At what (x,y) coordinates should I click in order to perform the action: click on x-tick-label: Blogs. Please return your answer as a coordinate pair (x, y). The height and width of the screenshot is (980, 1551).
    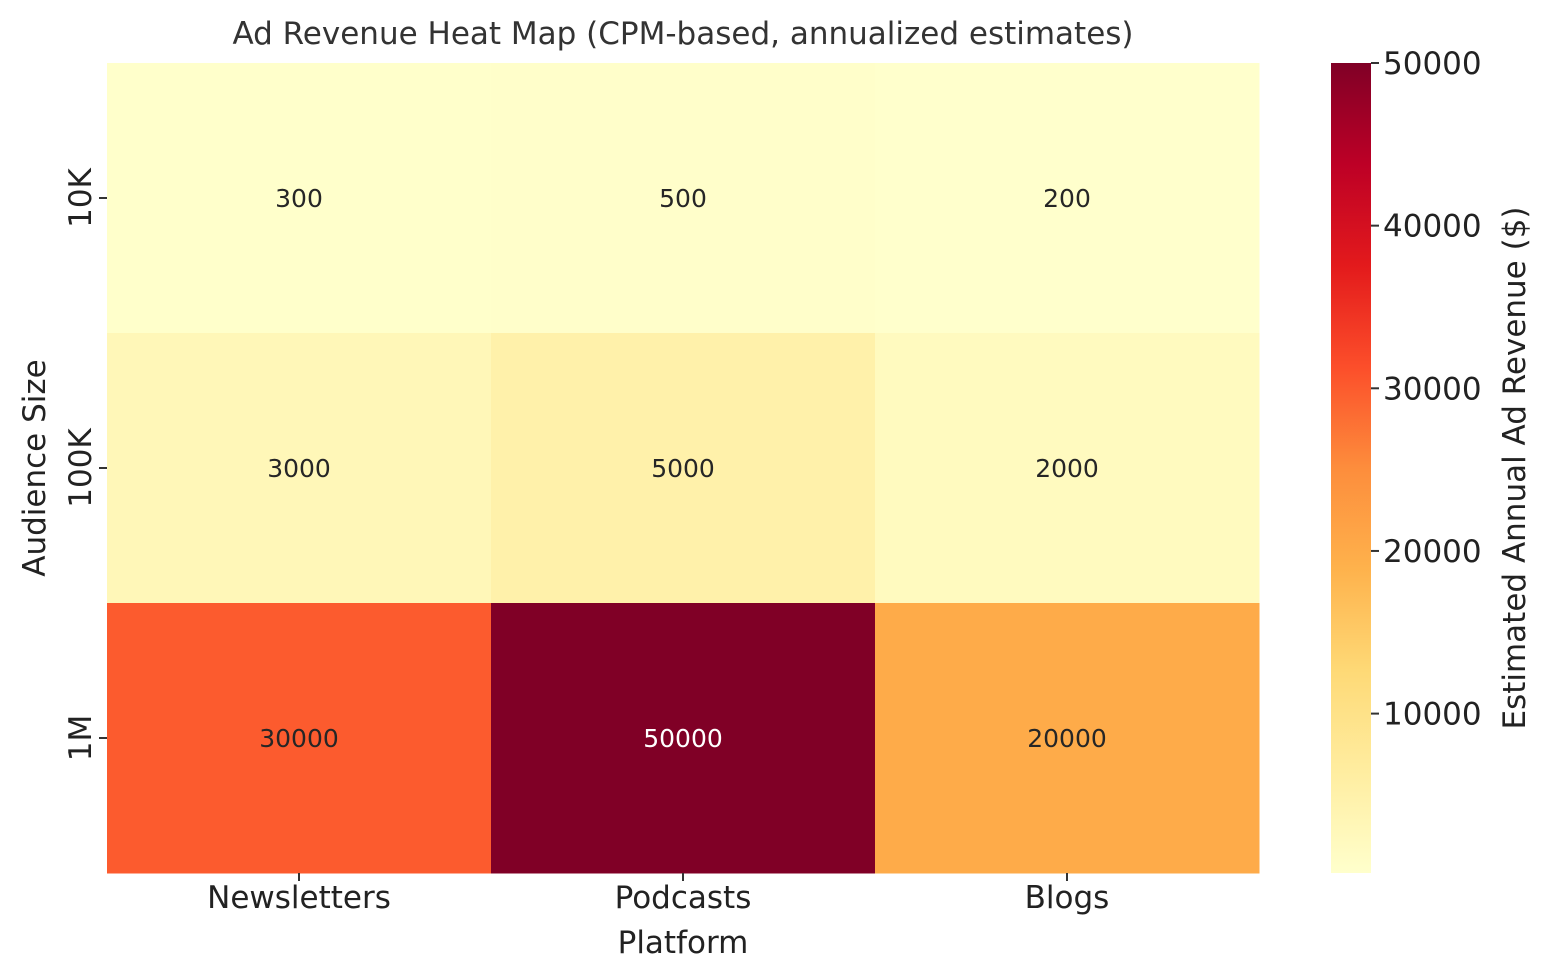
    Looking at the image, I should click on (1067, 898).